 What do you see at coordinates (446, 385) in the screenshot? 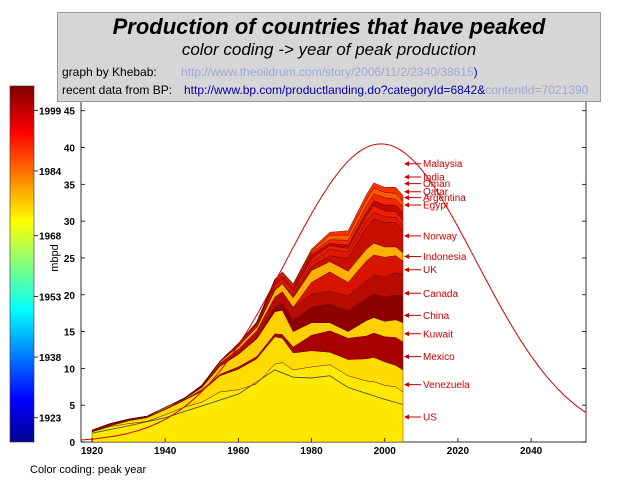
I see `country-label: Venezuela` at bounding box center [446, 385].